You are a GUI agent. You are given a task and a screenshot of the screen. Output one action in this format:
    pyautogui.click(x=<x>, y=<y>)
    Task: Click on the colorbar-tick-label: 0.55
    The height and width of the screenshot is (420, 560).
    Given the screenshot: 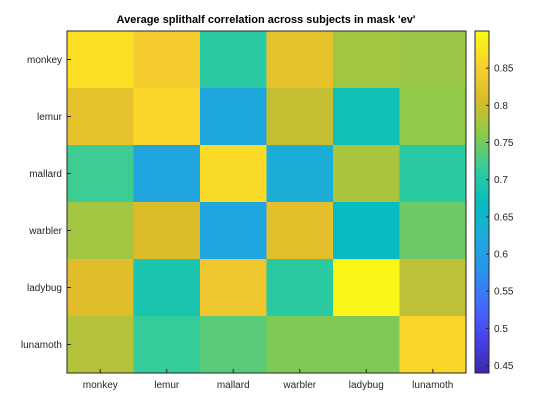 What is the action you would take?
    pyautogui.click(x=504, y=292)
    